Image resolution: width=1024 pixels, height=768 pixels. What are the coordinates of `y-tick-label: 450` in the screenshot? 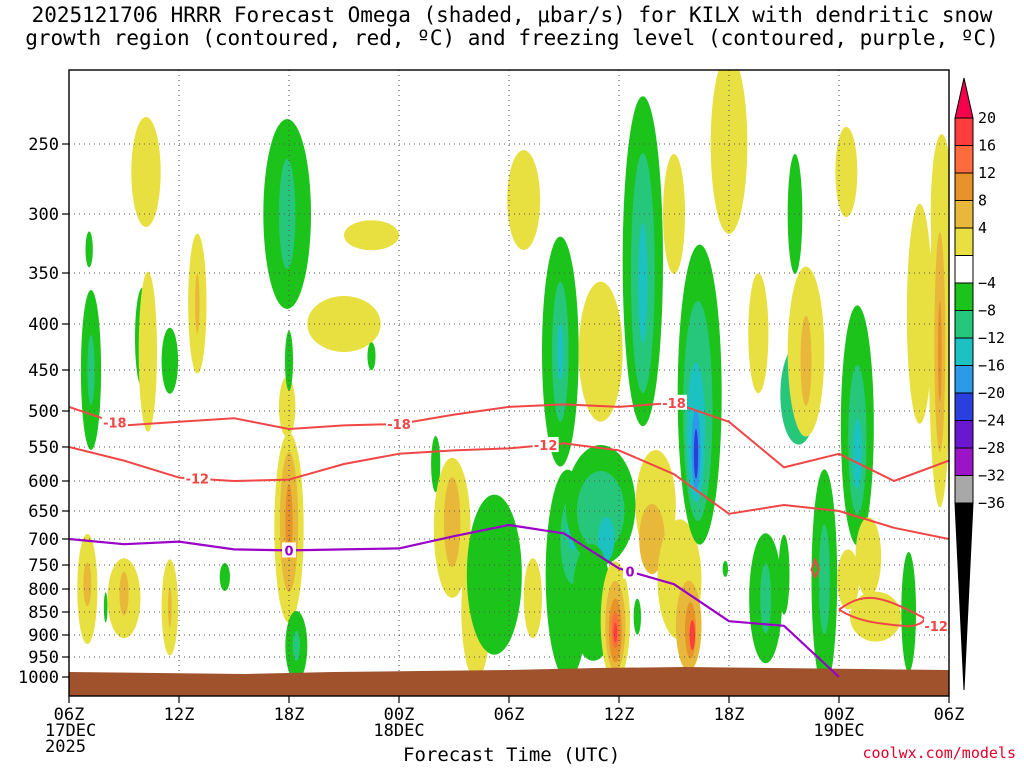 It's located at (43, 371).